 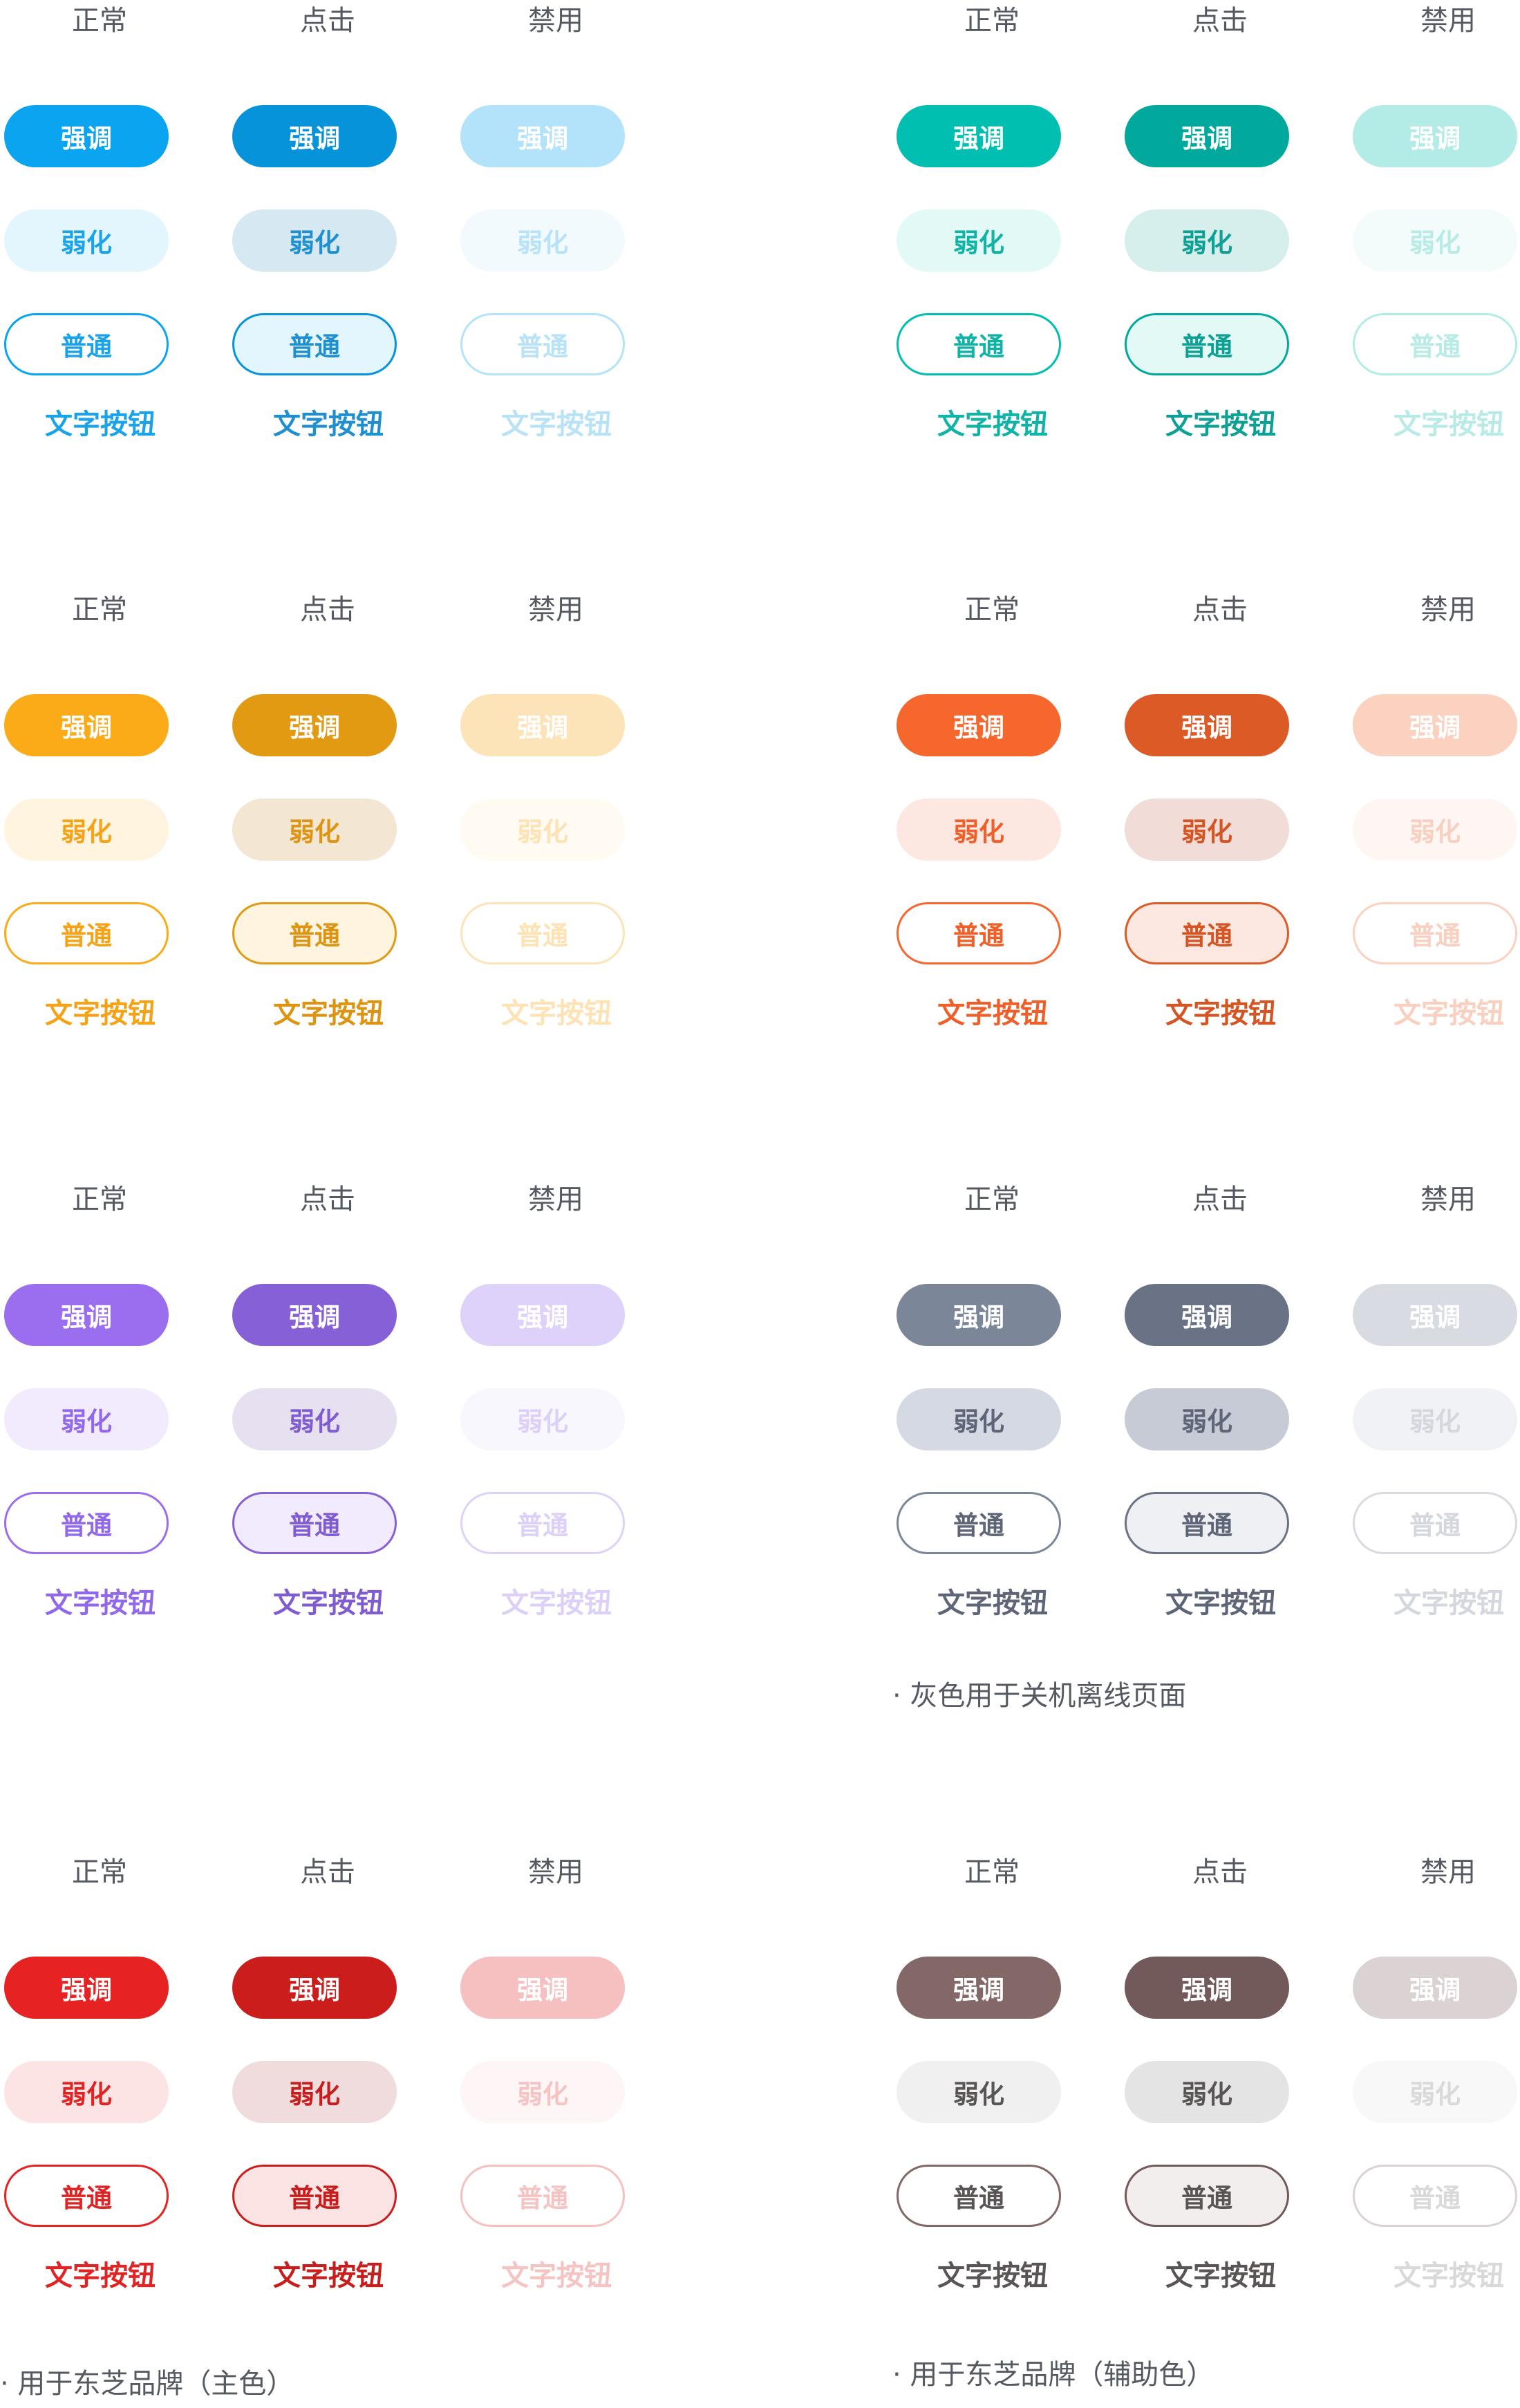 I want to click on normal-button-label: 普通, so click(x=86, y=347).